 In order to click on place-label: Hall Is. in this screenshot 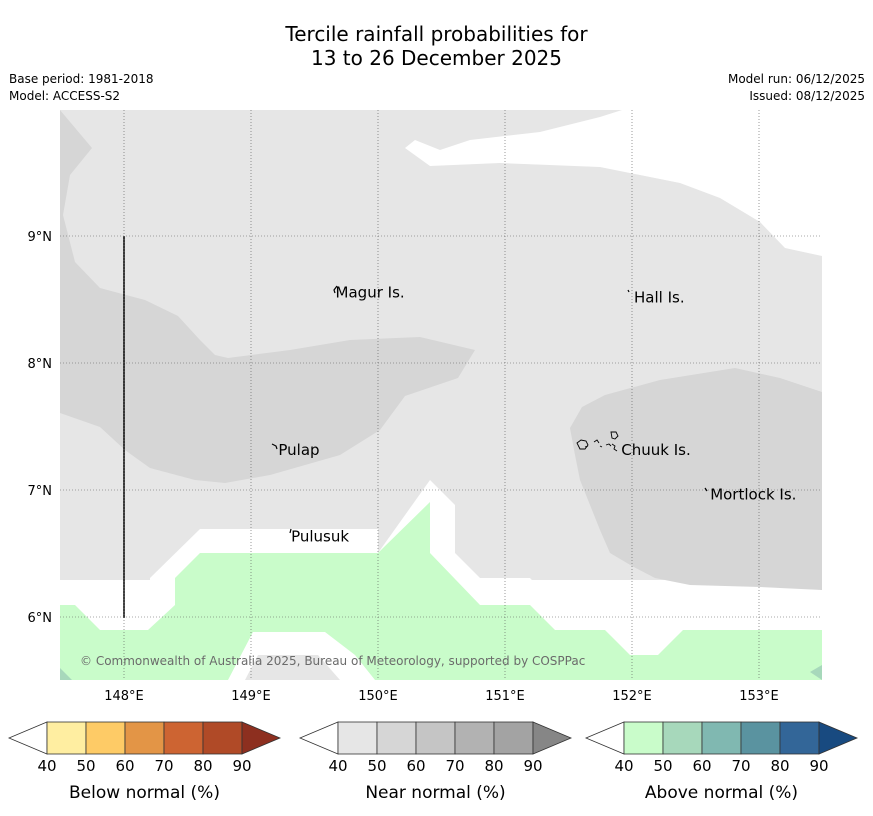, I will do `click(659, 298)`.